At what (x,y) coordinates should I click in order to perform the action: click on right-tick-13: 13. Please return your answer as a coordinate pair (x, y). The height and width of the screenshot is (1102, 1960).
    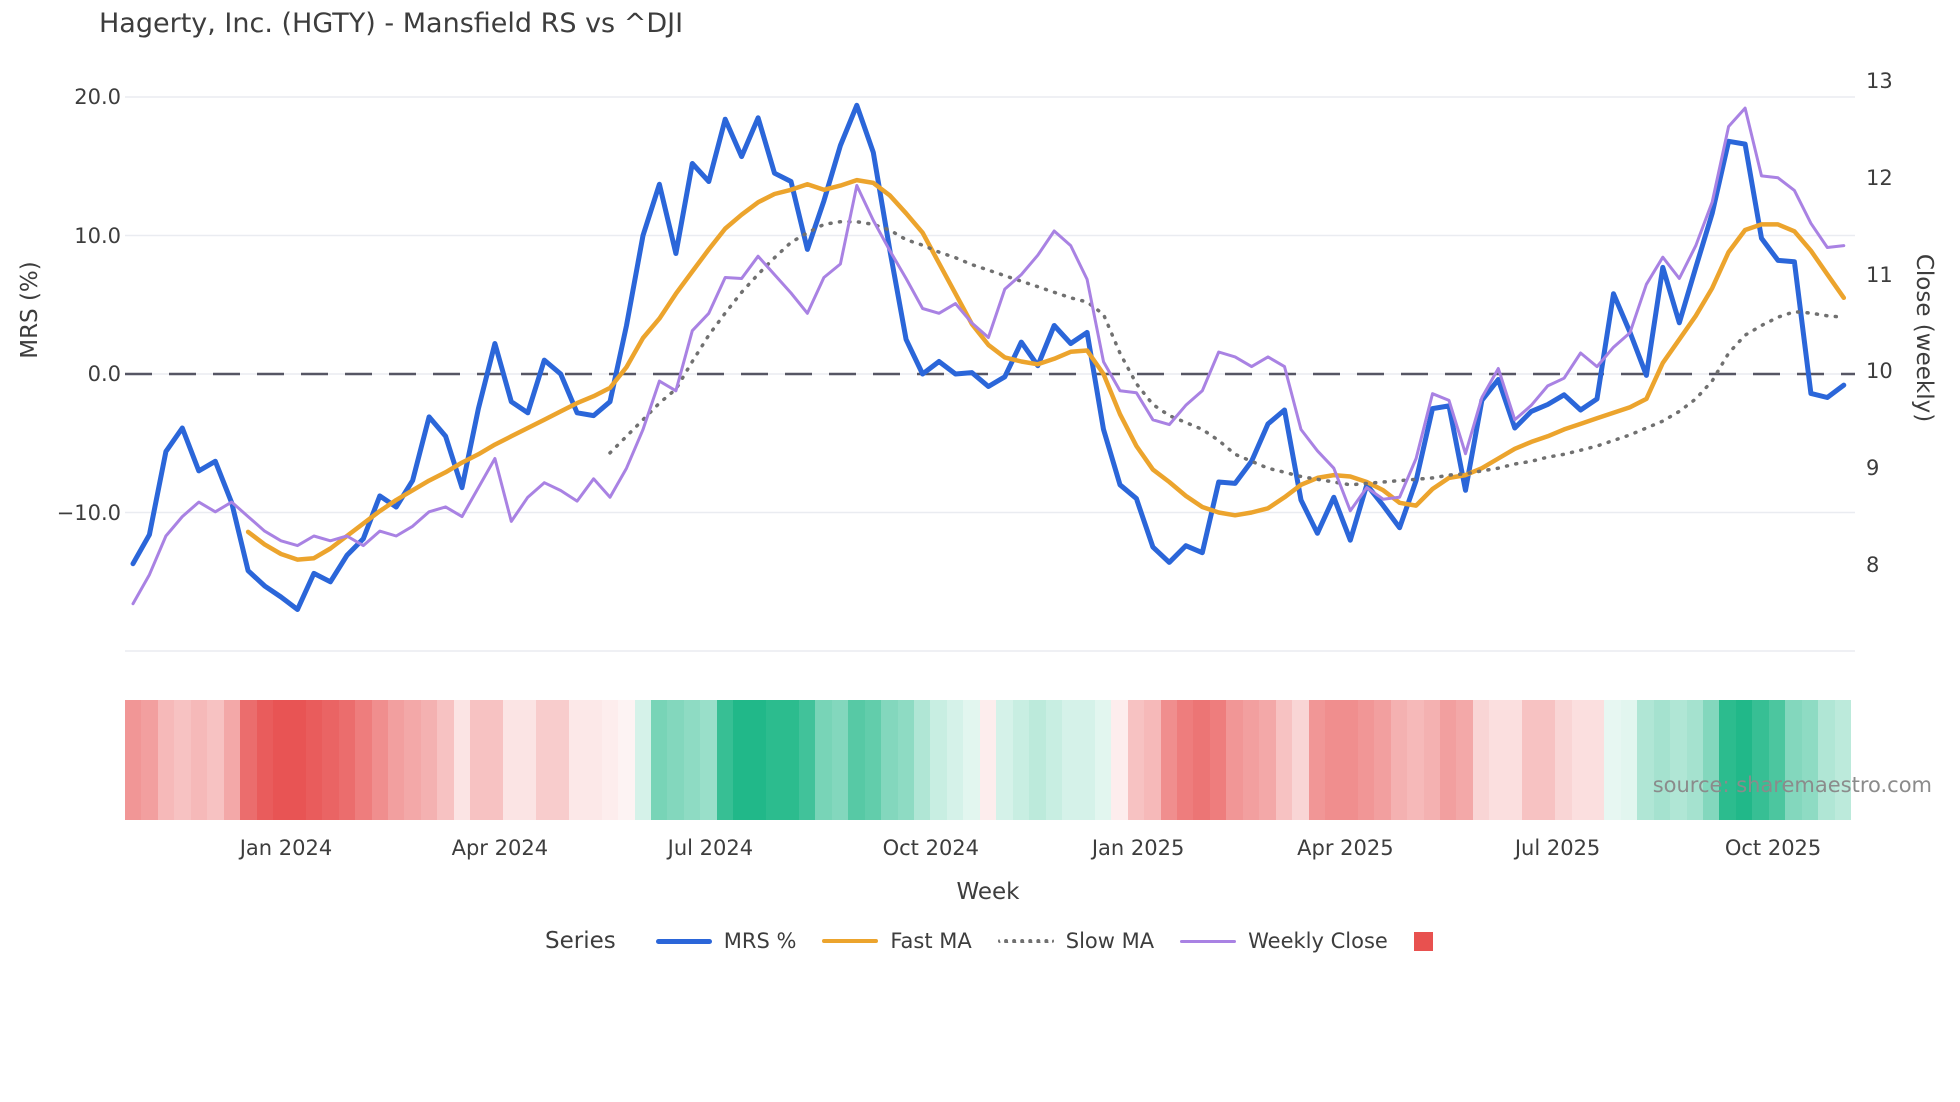
    Looking at the image, I should click on (1879, 81).